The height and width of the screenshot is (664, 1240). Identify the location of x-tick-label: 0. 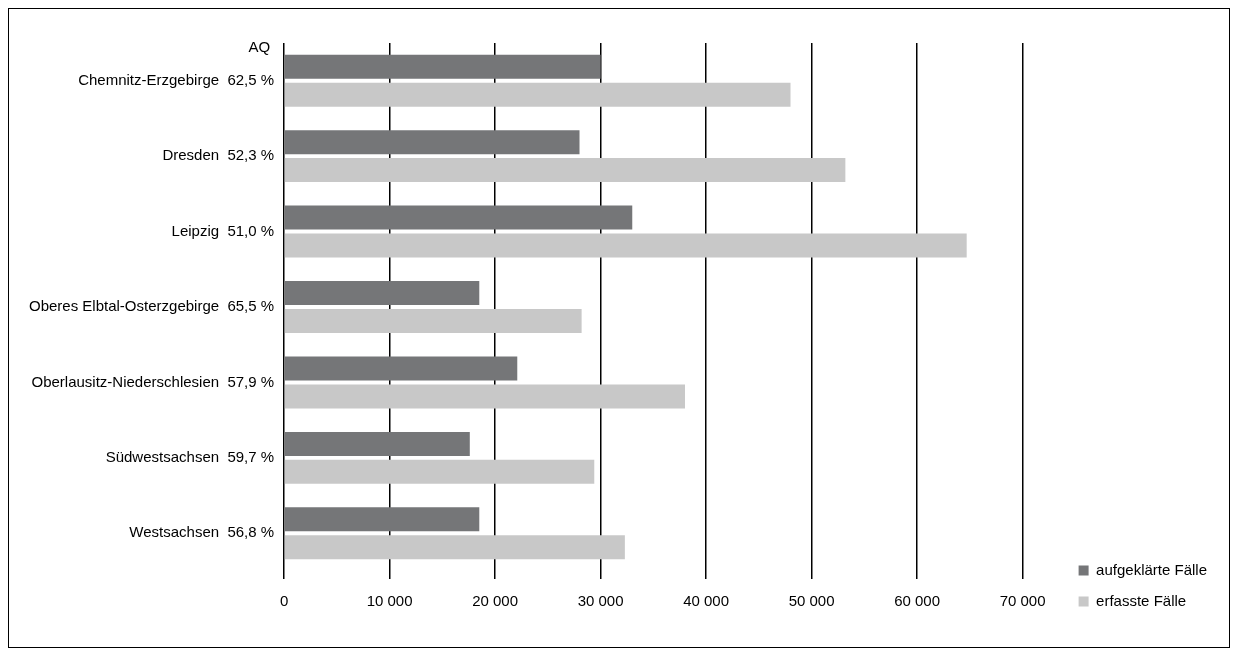
(284, 601).